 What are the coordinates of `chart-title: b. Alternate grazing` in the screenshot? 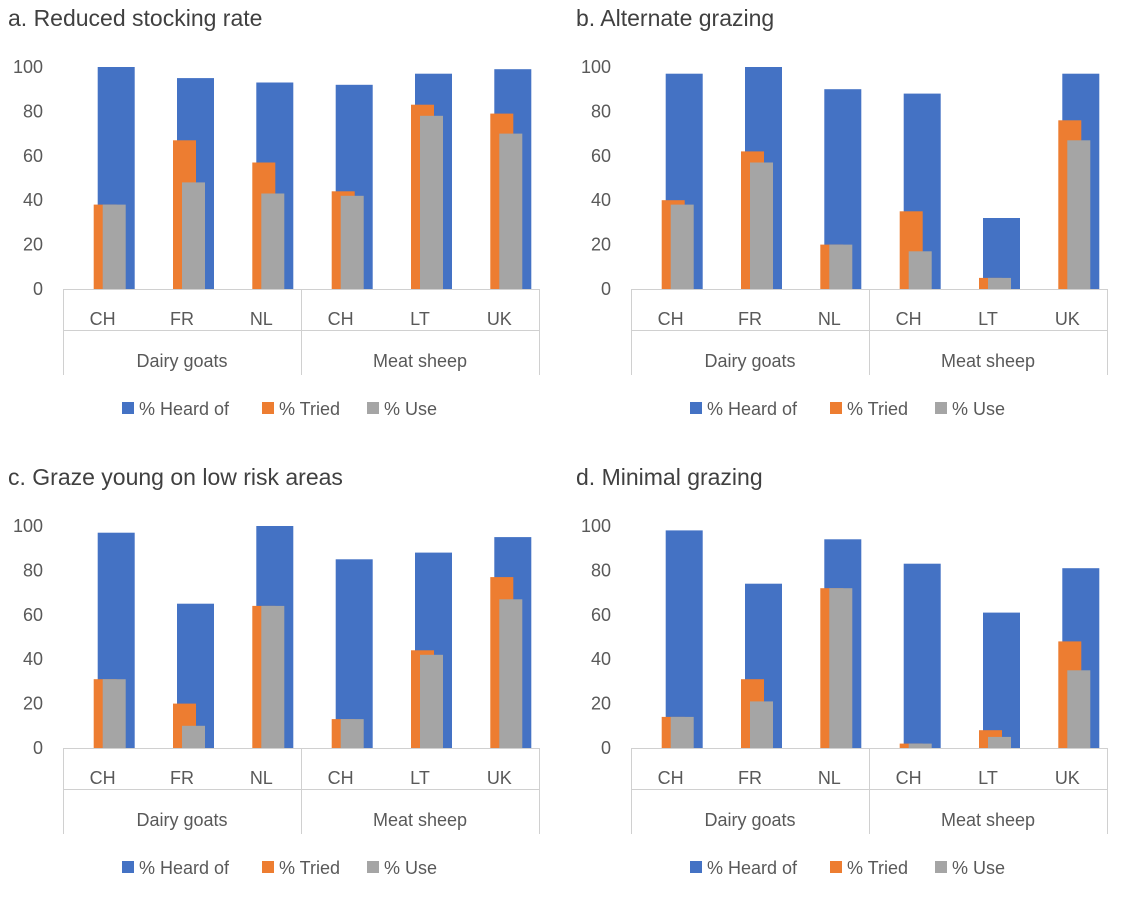 It's located at (675, 18).